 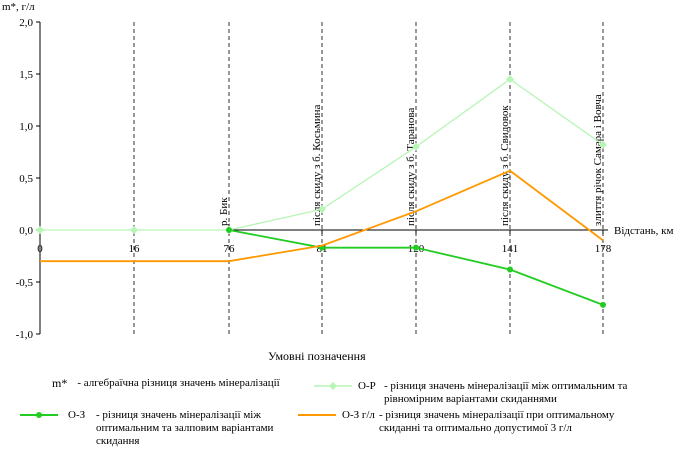 What do you see at coordinates (317, 356) in the screenshot?
I see `legend-title: Умовні позначення` at bounding box center [317, 356].